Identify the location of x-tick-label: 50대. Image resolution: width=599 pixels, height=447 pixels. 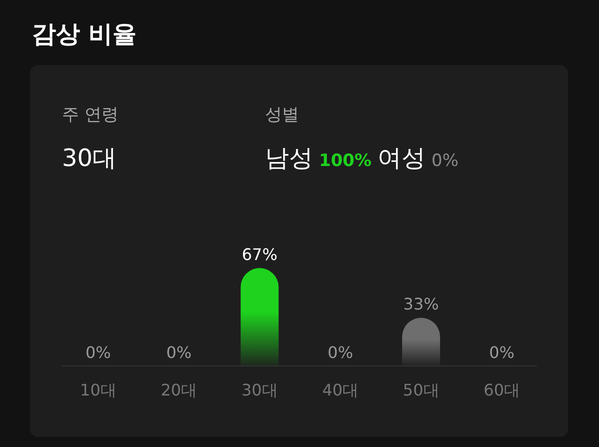
(421, 390).